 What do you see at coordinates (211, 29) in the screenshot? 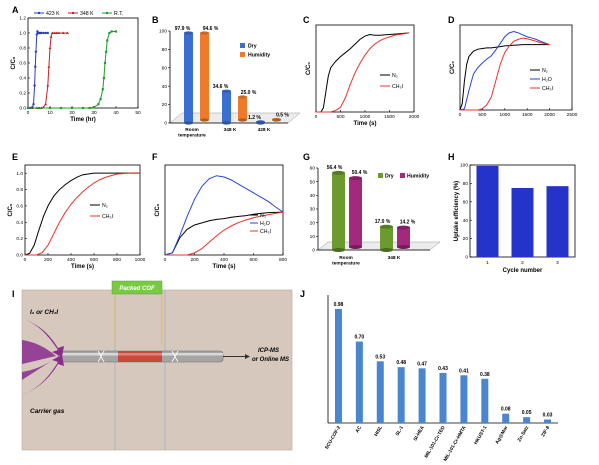
I see `bar-value-label: 94.6 %` at bounding box center [211, 29].